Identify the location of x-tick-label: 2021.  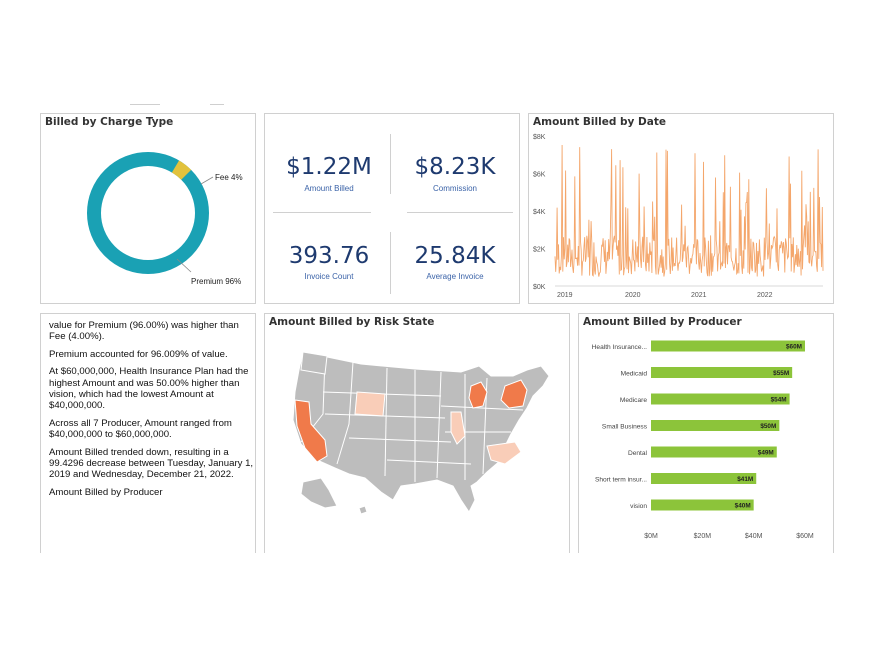
(699, 295).